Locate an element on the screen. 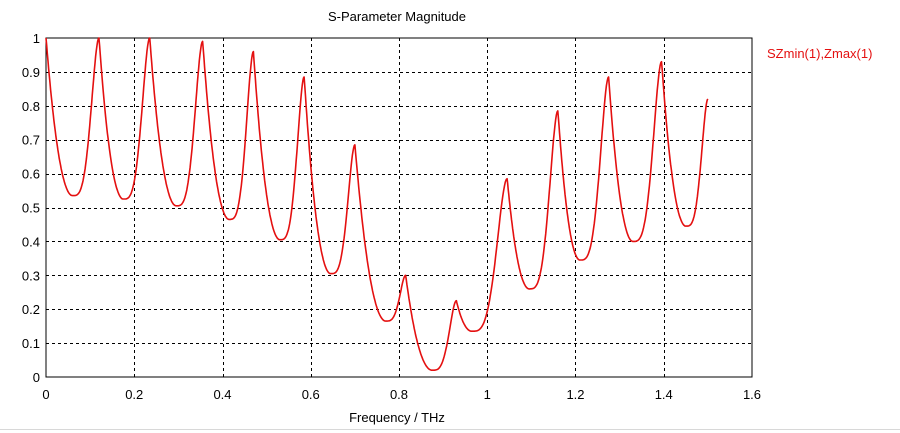  y-tick-label: 1 is located at coordinates (36, 38).